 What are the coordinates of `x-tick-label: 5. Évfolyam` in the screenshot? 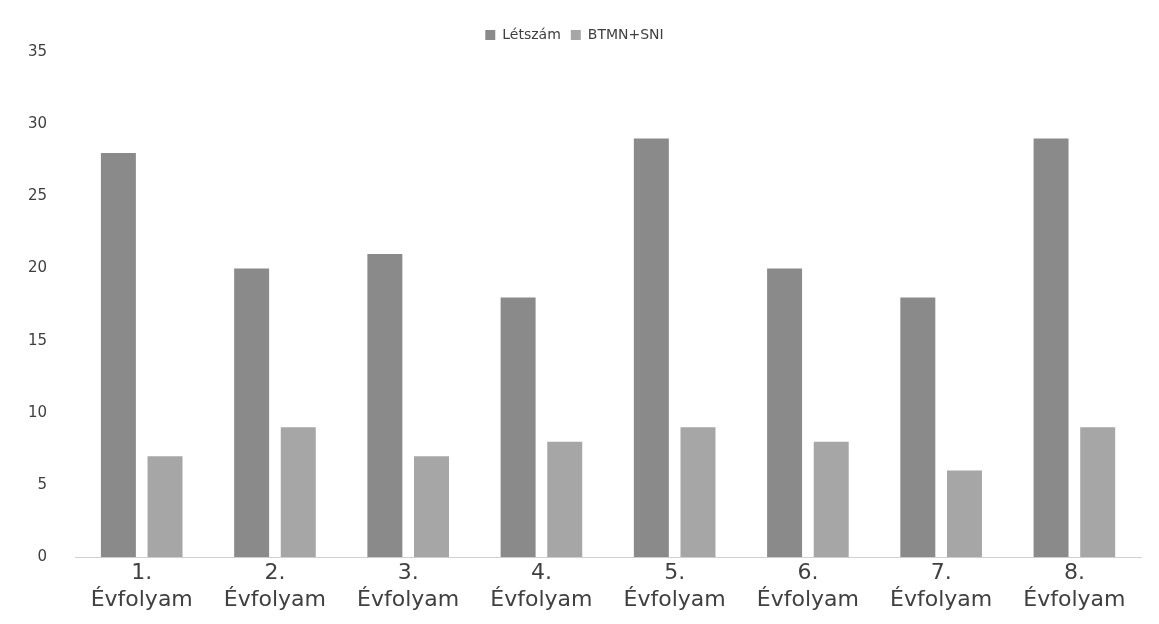 It's located at (674, 585).